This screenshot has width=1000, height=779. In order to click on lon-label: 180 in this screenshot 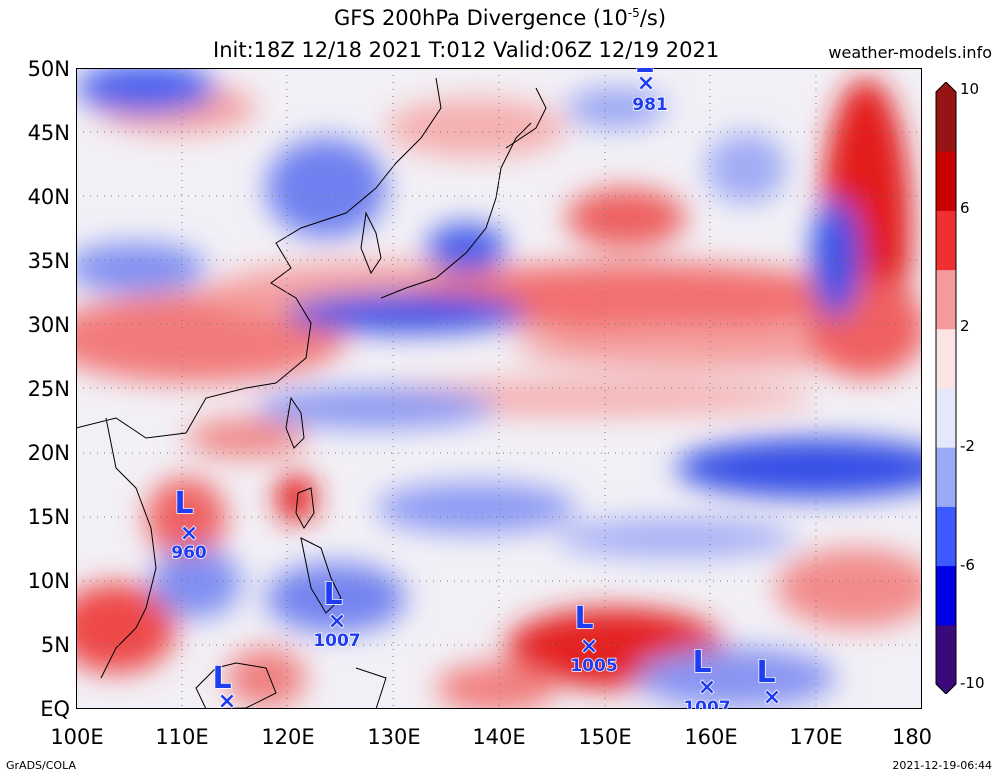, I will do `click(912, 737)`.